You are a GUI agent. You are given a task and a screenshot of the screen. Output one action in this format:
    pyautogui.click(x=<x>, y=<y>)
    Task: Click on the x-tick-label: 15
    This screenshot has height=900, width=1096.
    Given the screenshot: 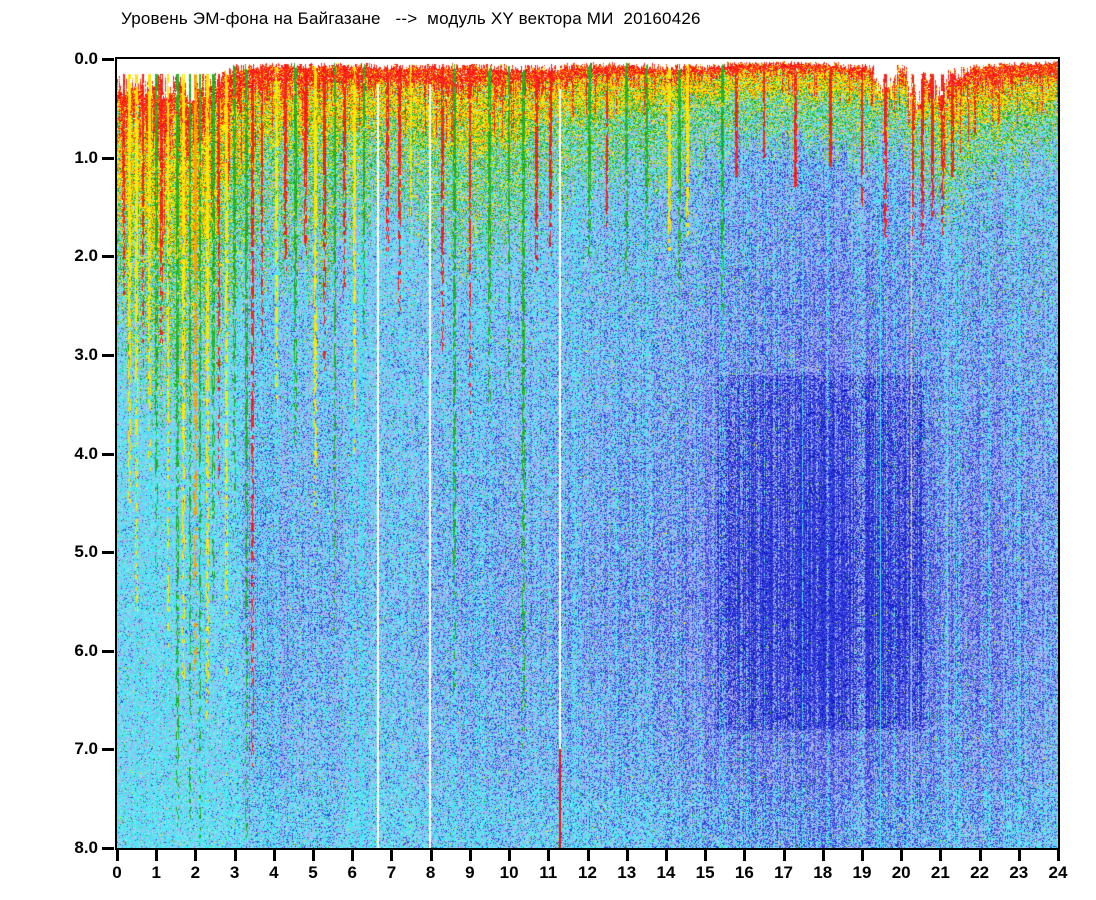 What is the action you would take?
    pyautogui.click(x=705, y=872)
    